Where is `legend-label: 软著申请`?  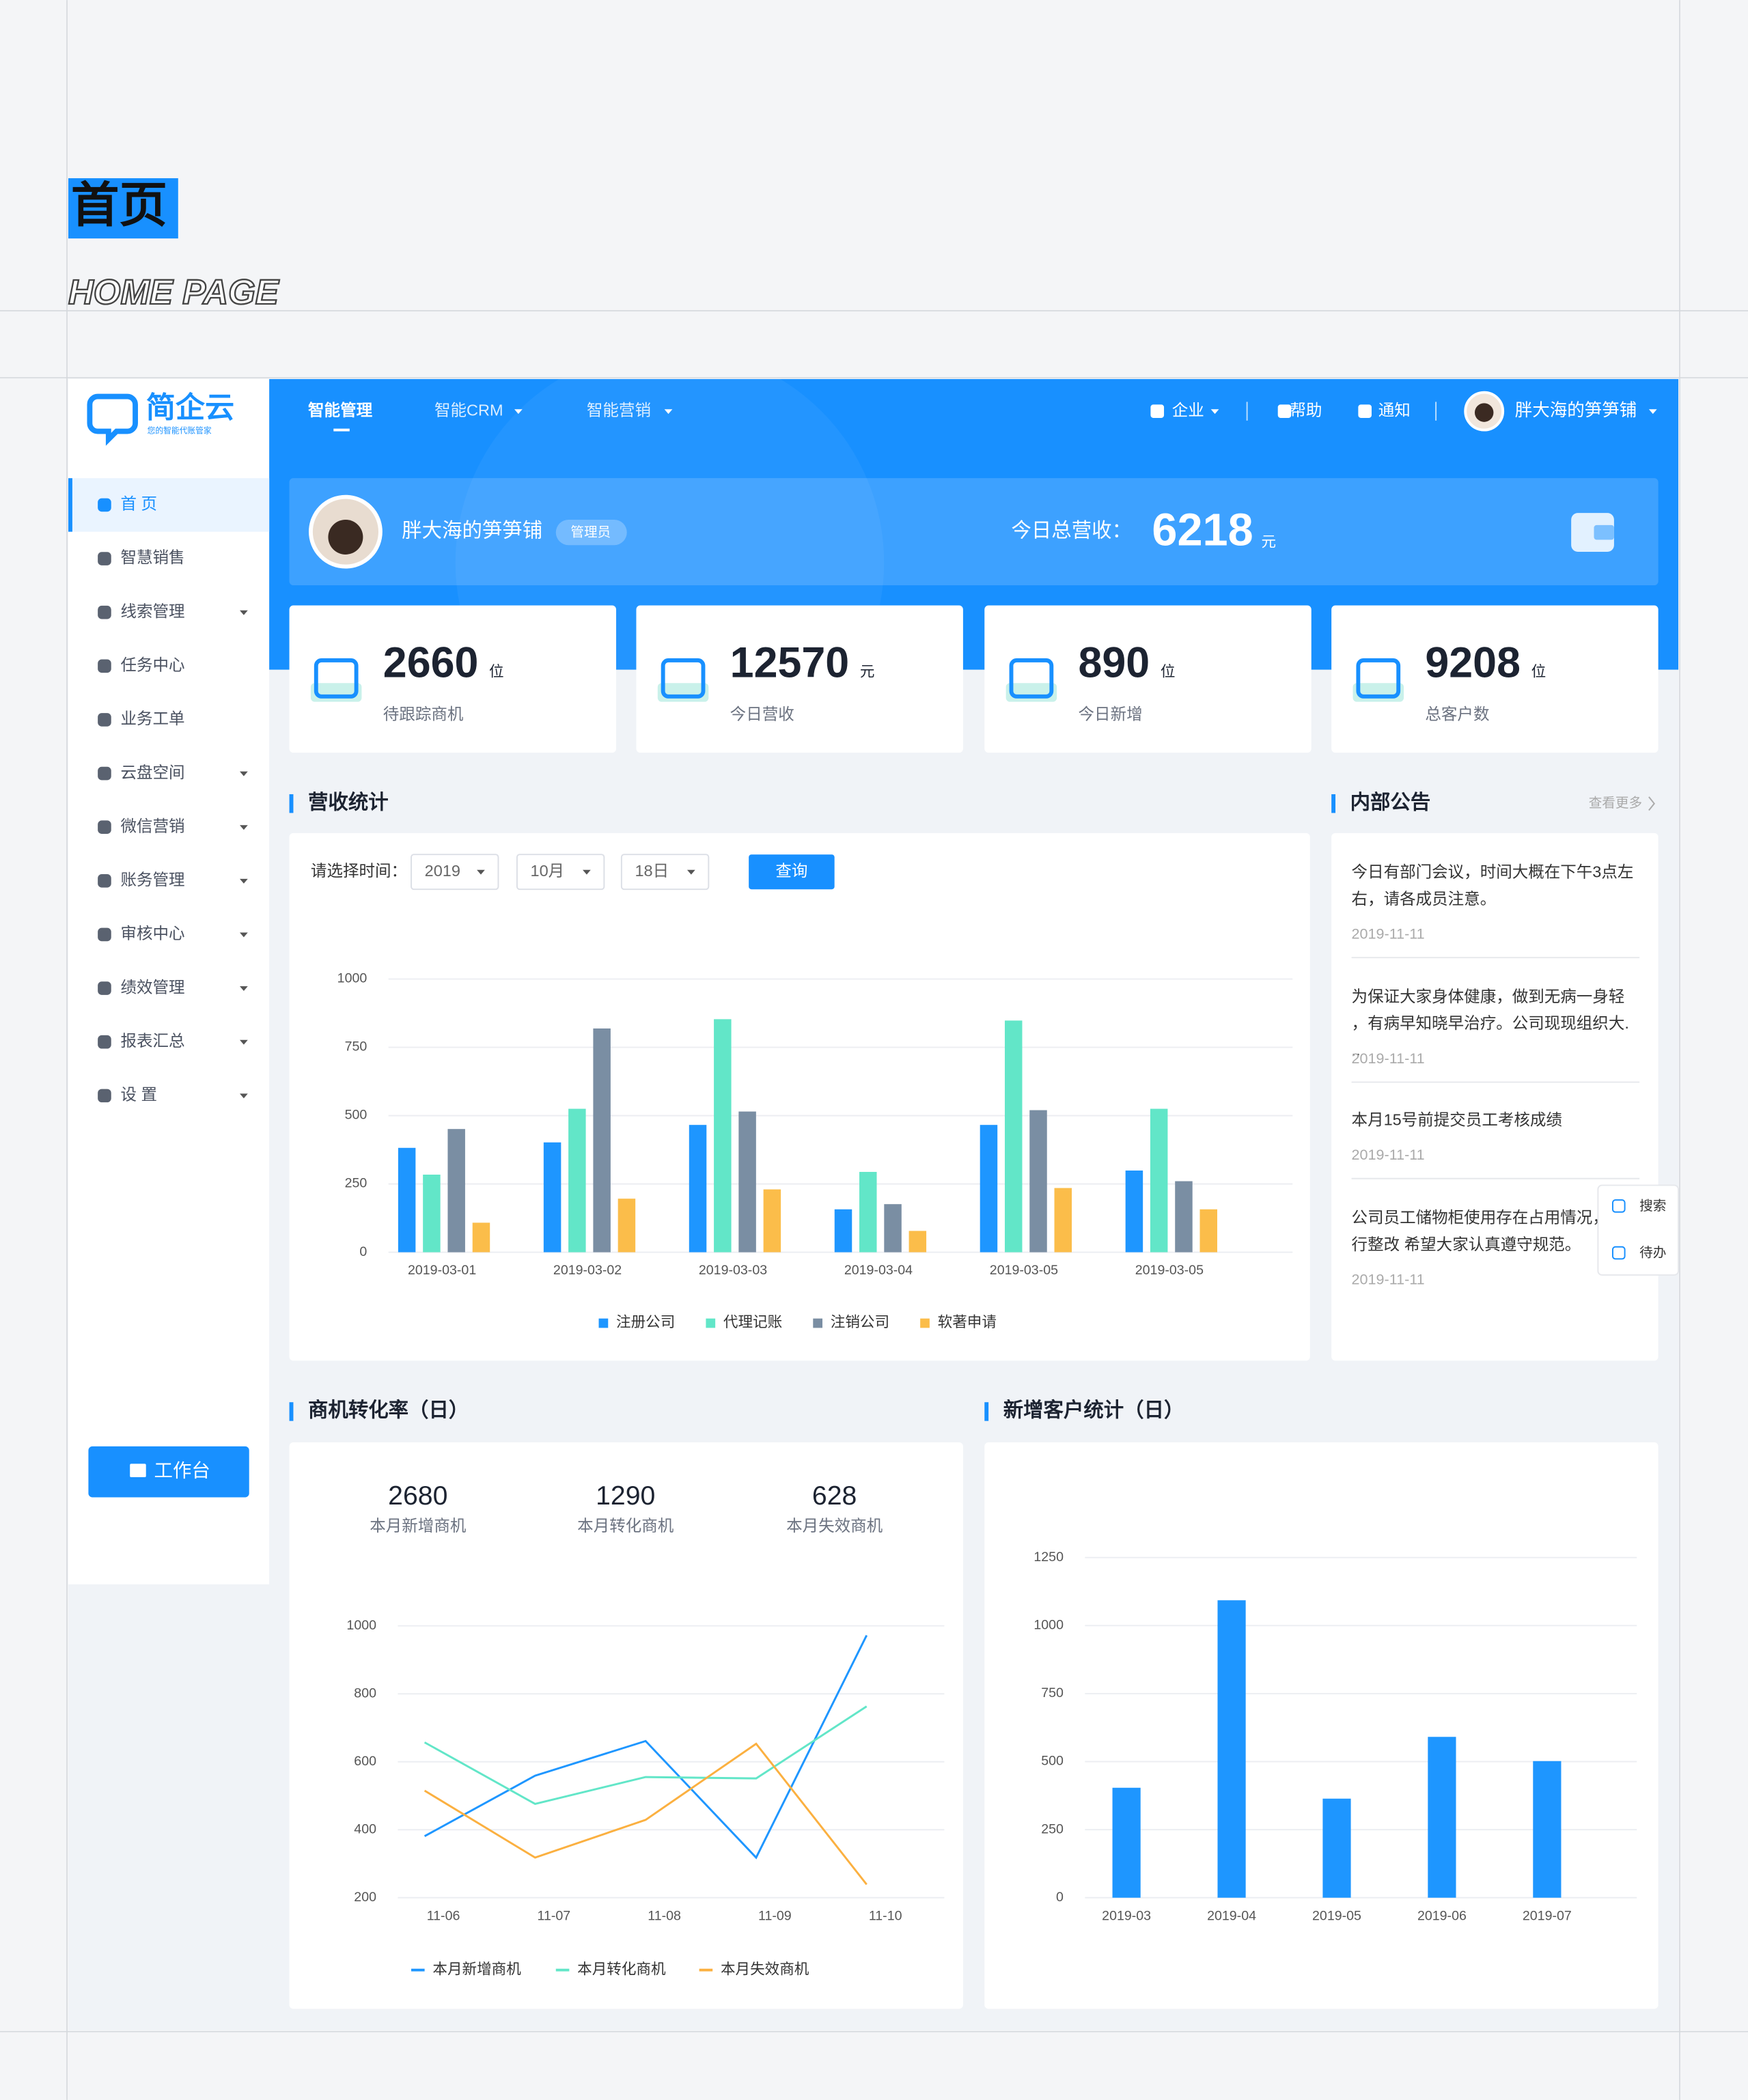
legend-label: 软著申请 is located at coordinates (967, 1321).